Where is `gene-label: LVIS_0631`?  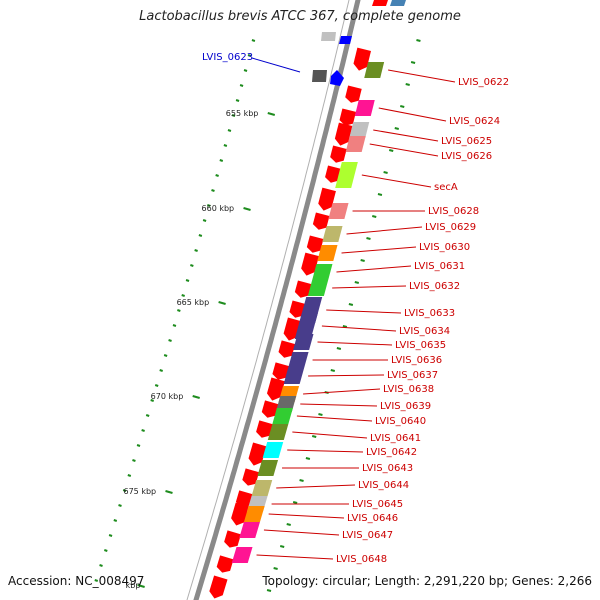
gene-label: LVIS_0631 is located at coordinates (439, 266).